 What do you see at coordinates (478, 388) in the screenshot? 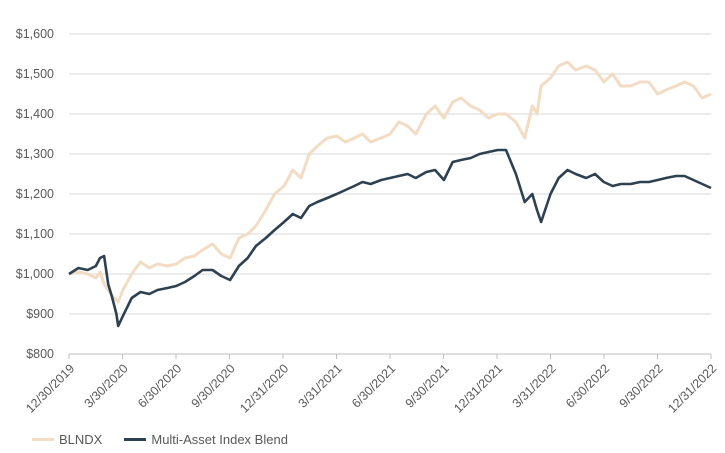
I see `x-tick-label: 12/31/2021` at bounding box center [478, 388].